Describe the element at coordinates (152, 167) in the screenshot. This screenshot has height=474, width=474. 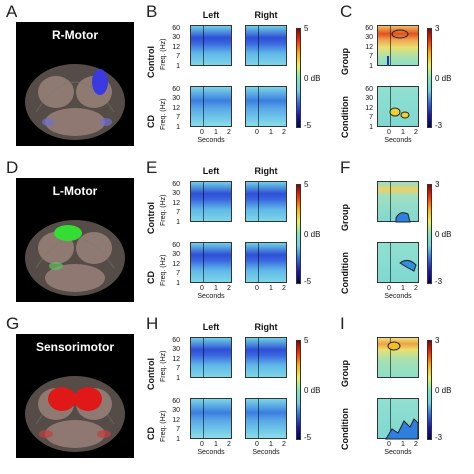
I see `panel-letter-e: E` at that location.